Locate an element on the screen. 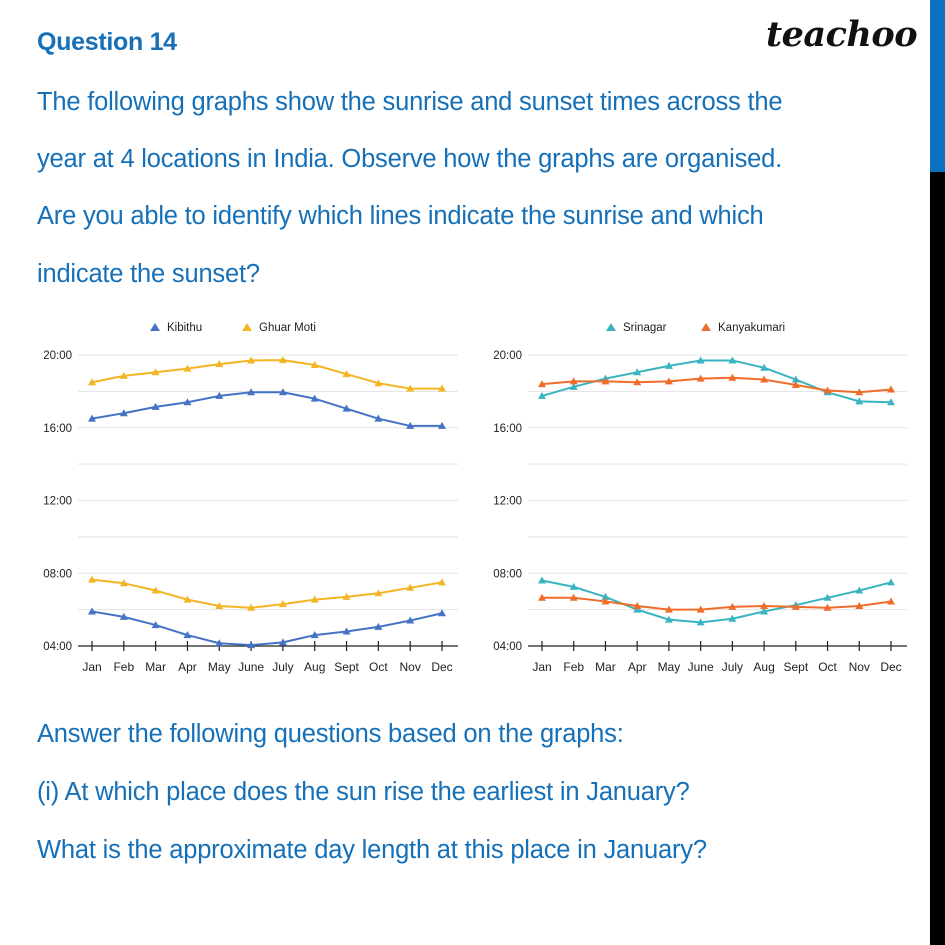 This screenshot has height=945, width=945. side-accent-bar is located at coordinates (937, 86).